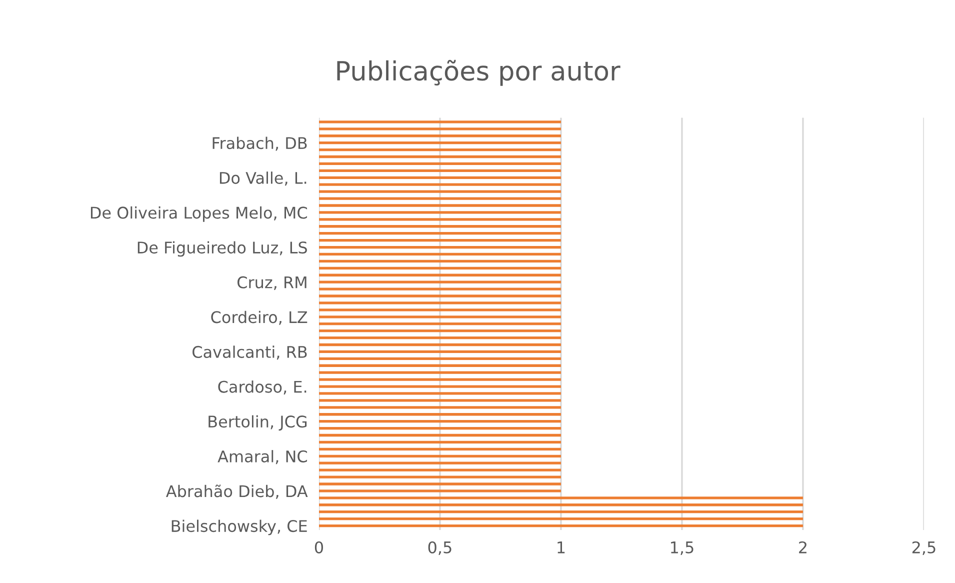 This screenshot has height=583, width=955. What do you see at coordinates (478, 73) in the screenshot?
I see `chart-title: Publicações por autor` at bounding box center [478, 73].